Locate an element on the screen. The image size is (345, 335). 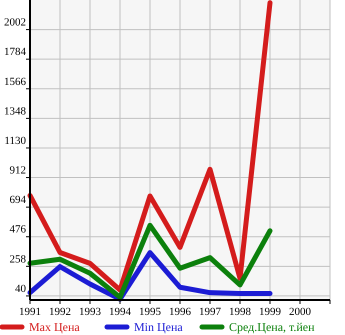
y-tick-label: 1348 is located at coordinates (15, 111).